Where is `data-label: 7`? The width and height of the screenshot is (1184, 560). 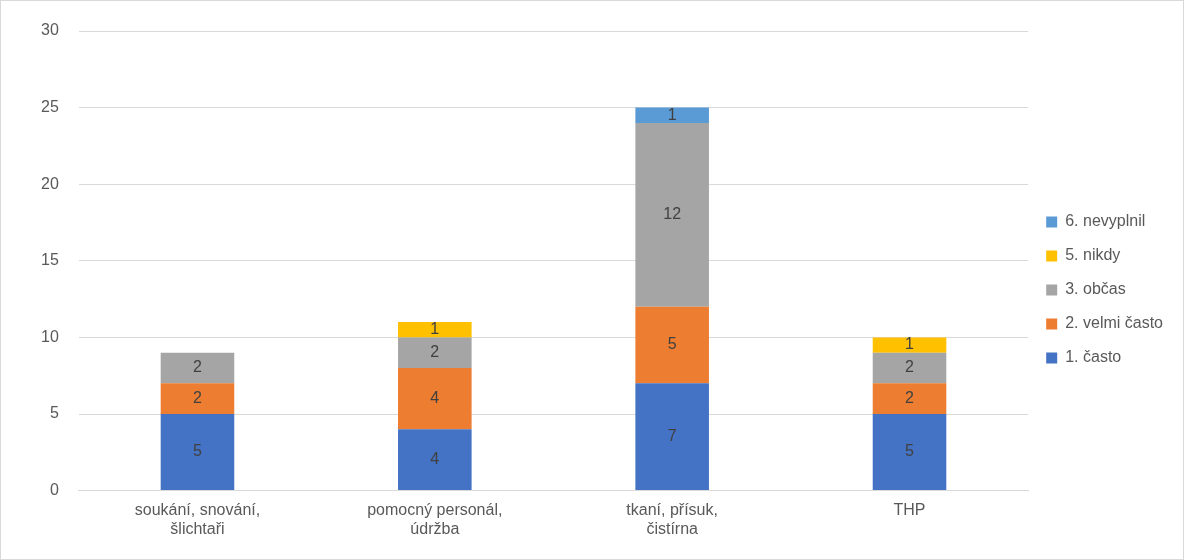 data-label: 7 is located at coordinates (672, 436).